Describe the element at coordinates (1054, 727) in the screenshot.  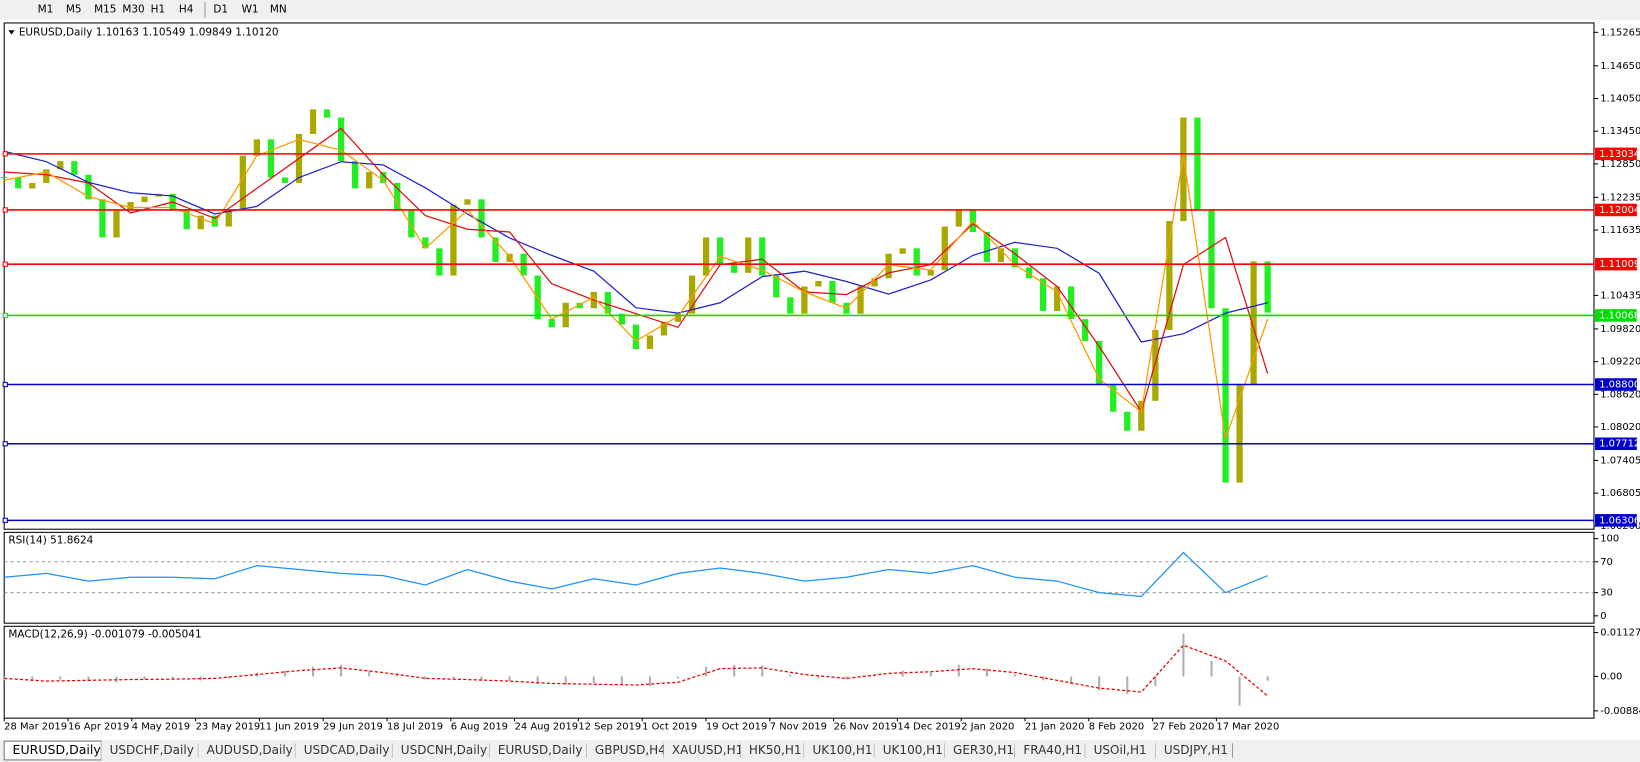
I see `x-tick-label: 21 Jan 2020` at that location.